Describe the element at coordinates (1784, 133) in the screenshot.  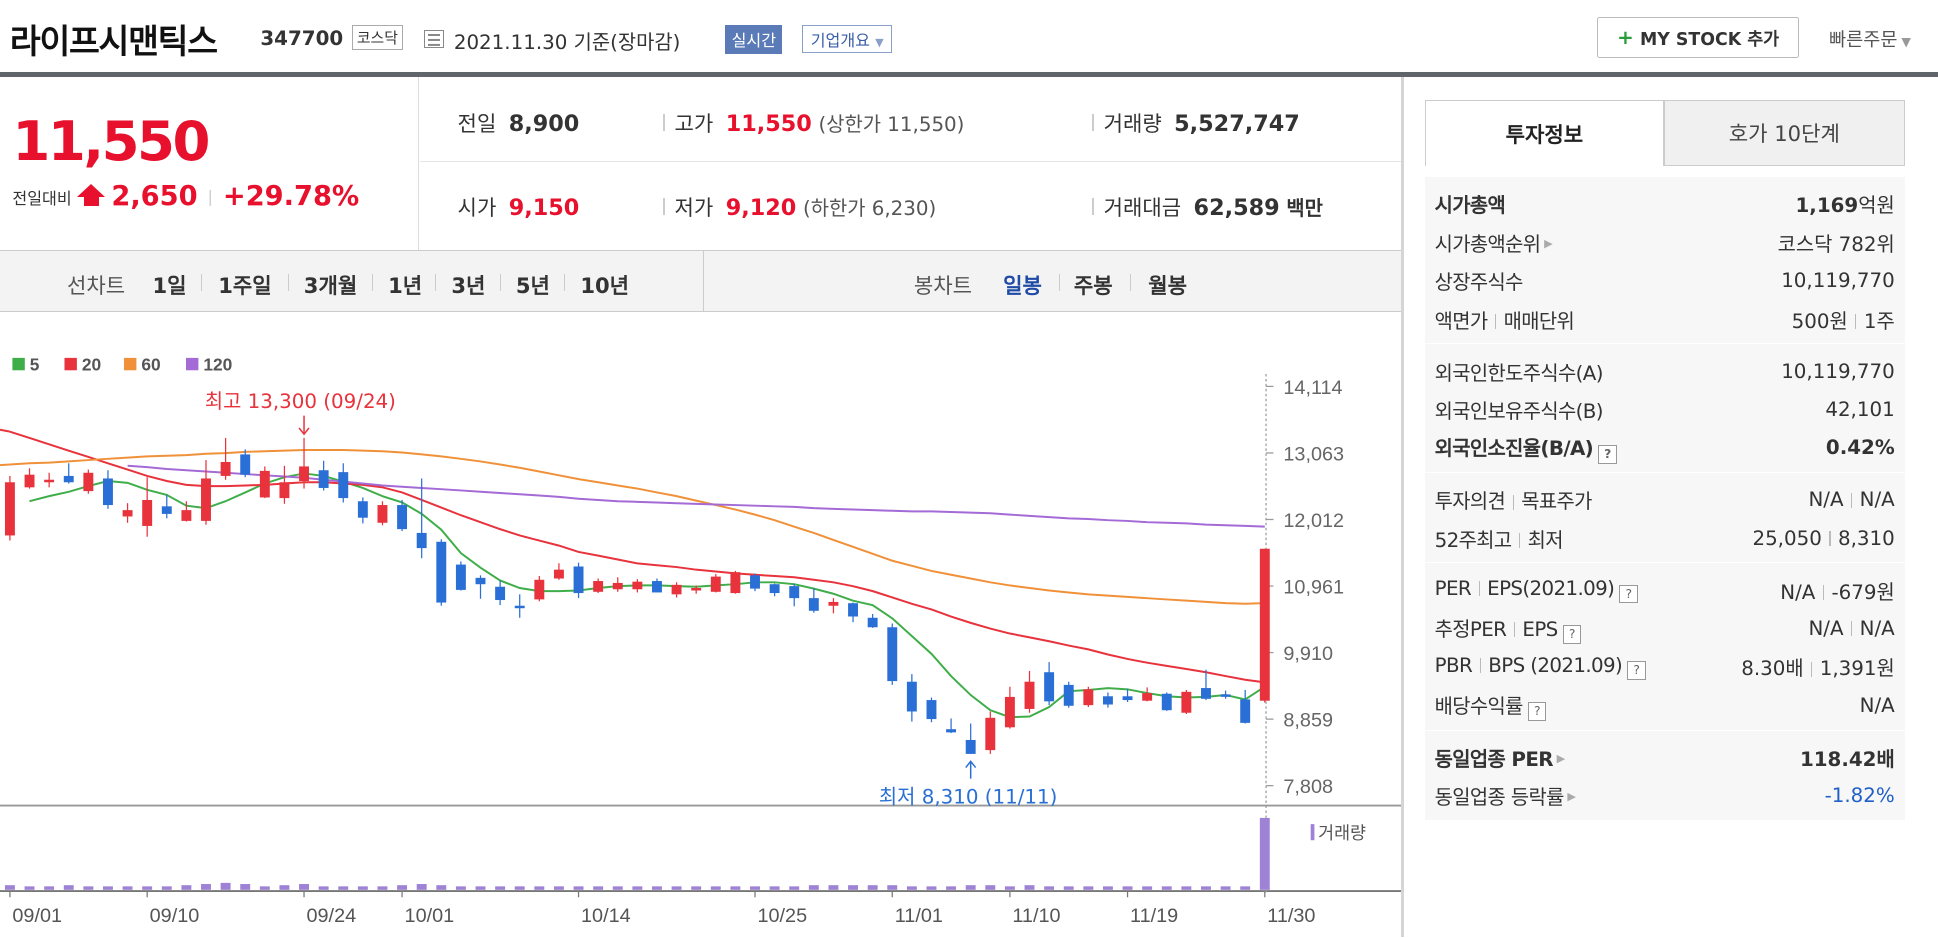
I see `tab-orderbook: 호가 10단계` at that location.